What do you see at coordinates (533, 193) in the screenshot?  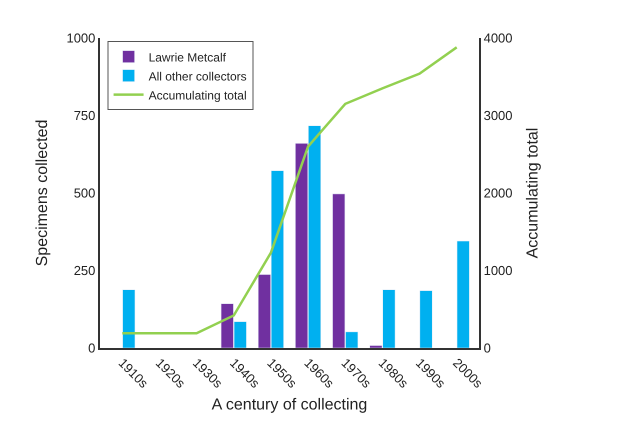 I see `y2-axis-title: Accumulating total` at bounding box center [533, 193].